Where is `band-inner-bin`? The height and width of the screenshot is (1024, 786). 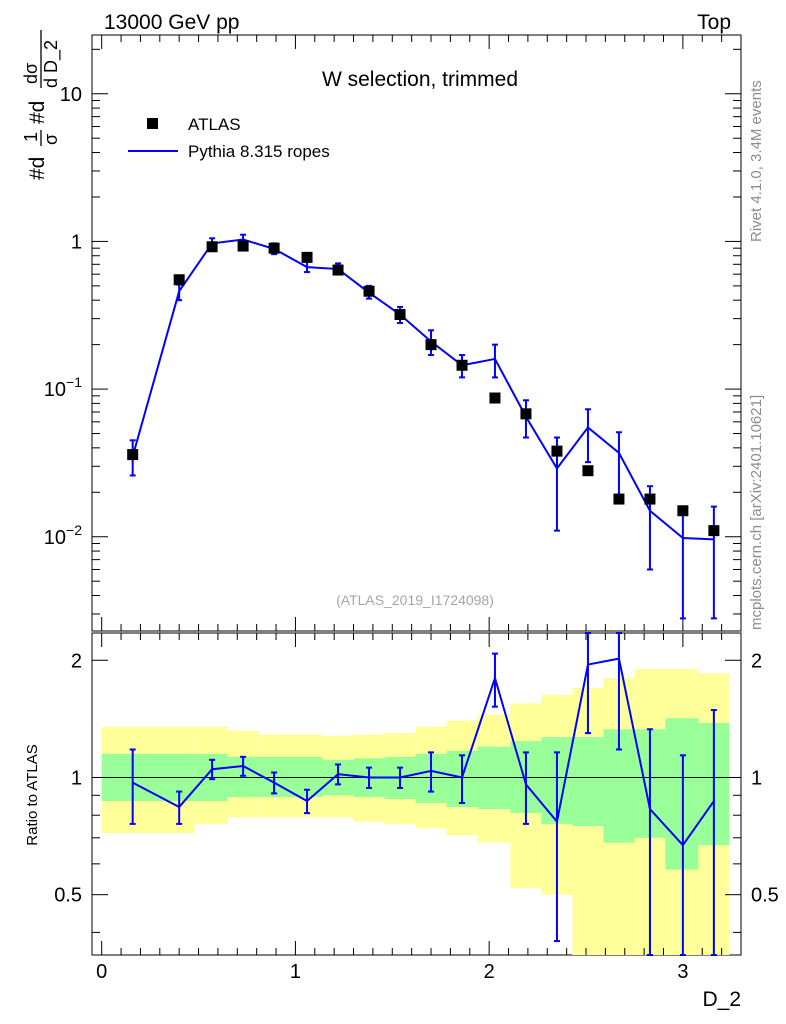 band-inner-bin is located at coordinates (588, 782).